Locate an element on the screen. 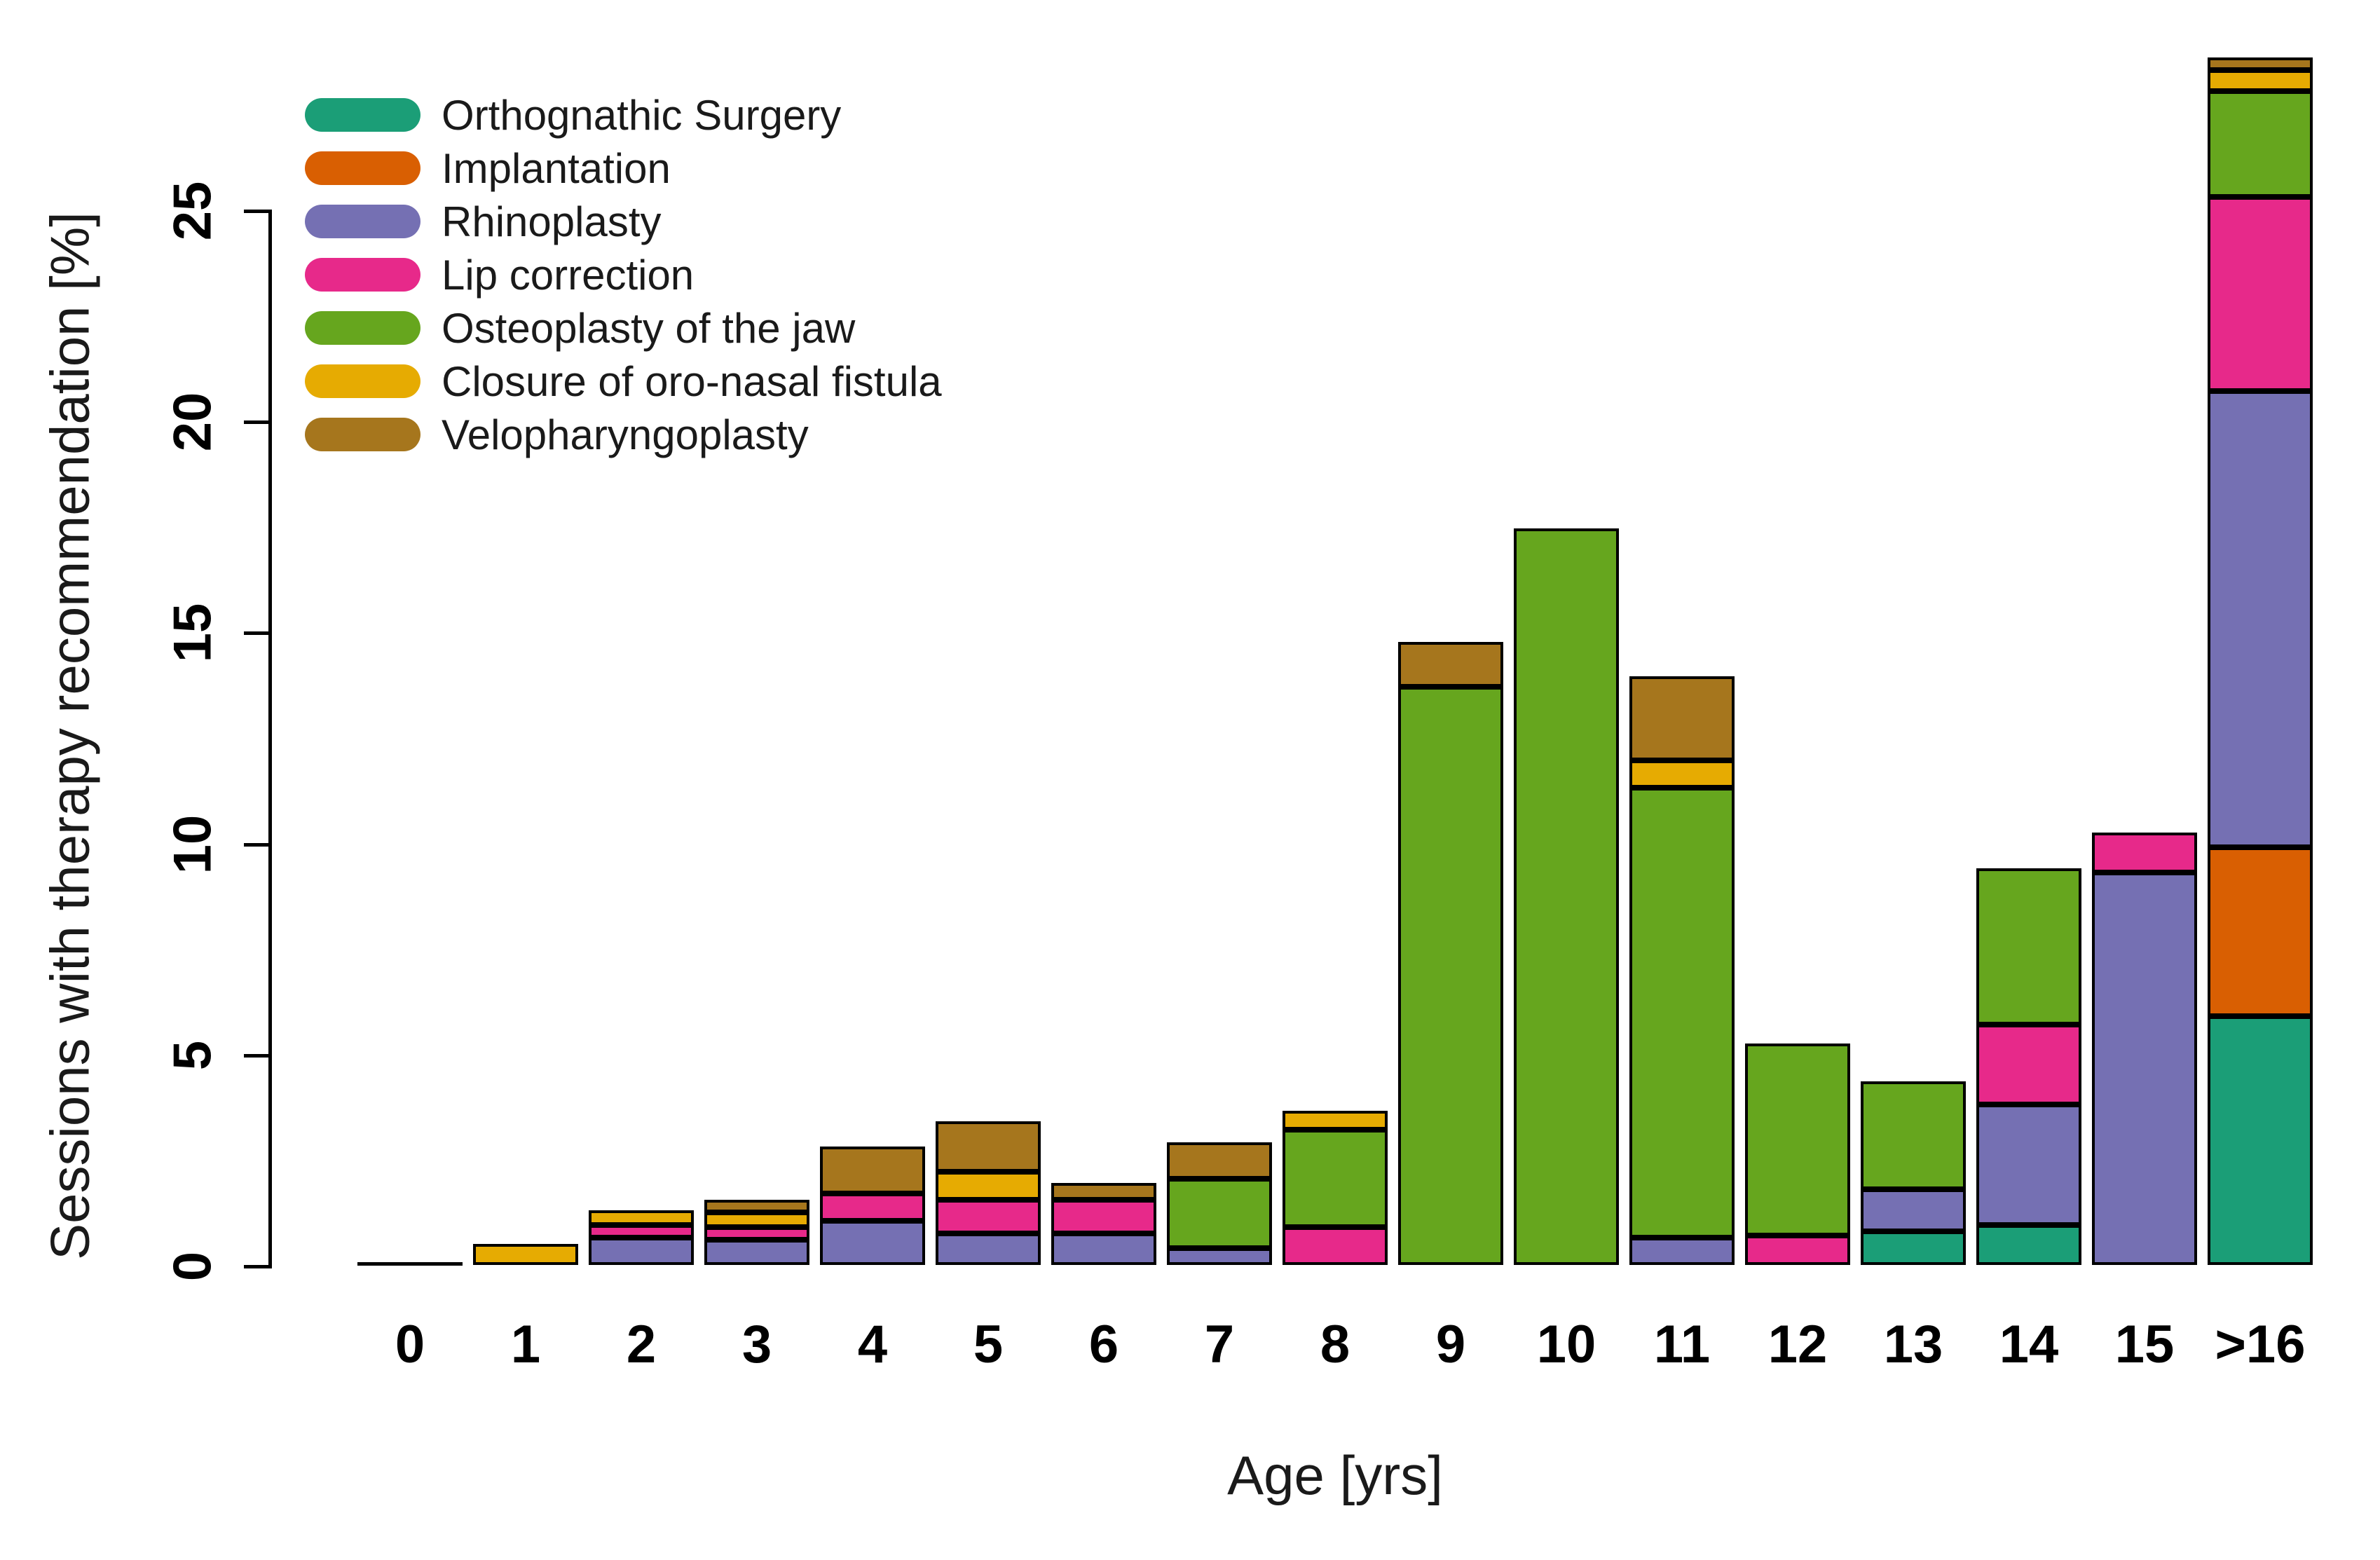  legend-label: Closure of oro-nasal fistula is located at coordinates (692, 381).